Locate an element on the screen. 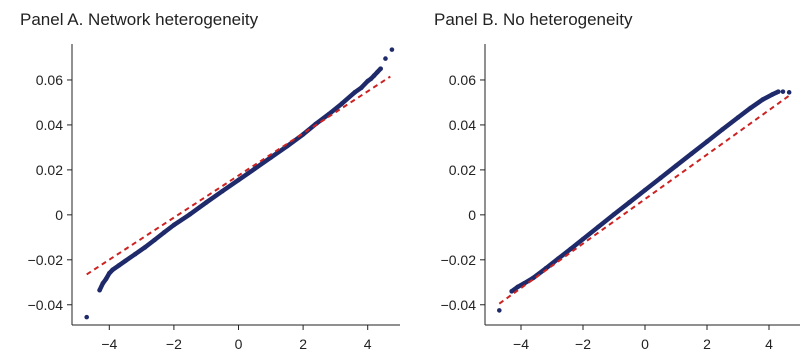  panel-b-x-tick-label: −4 is located at coordinates (521, 344).